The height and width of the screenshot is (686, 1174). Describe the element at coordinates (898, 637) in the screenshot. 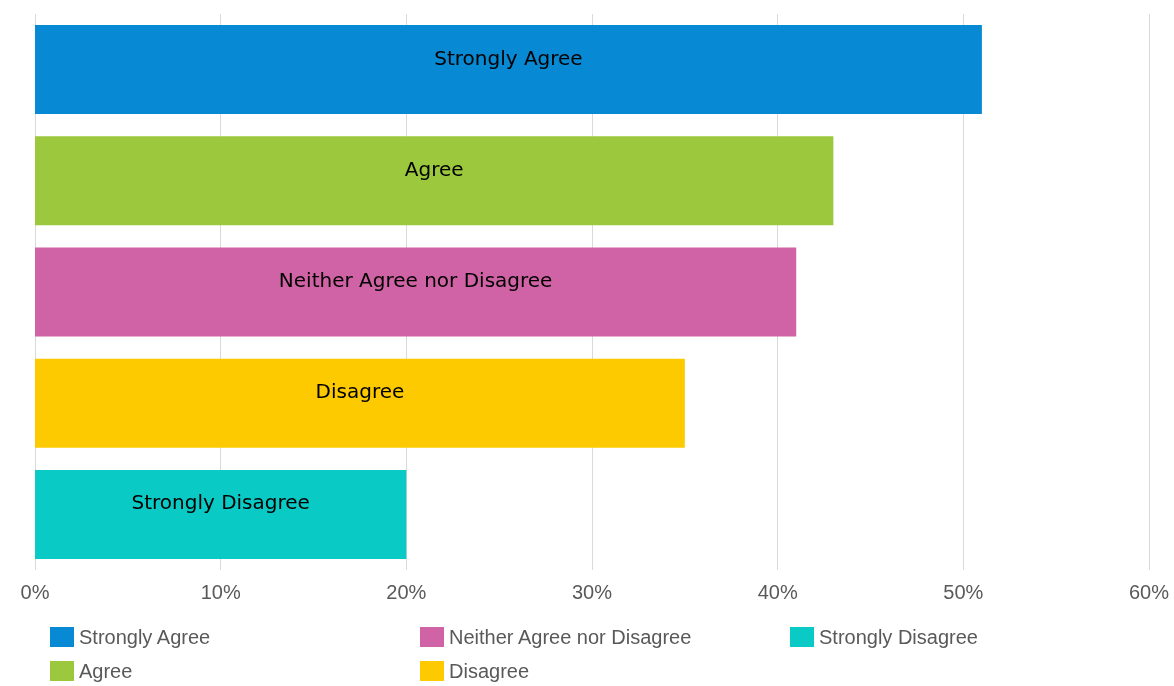

I see `legend-label: Strongly Disagree` at that location.